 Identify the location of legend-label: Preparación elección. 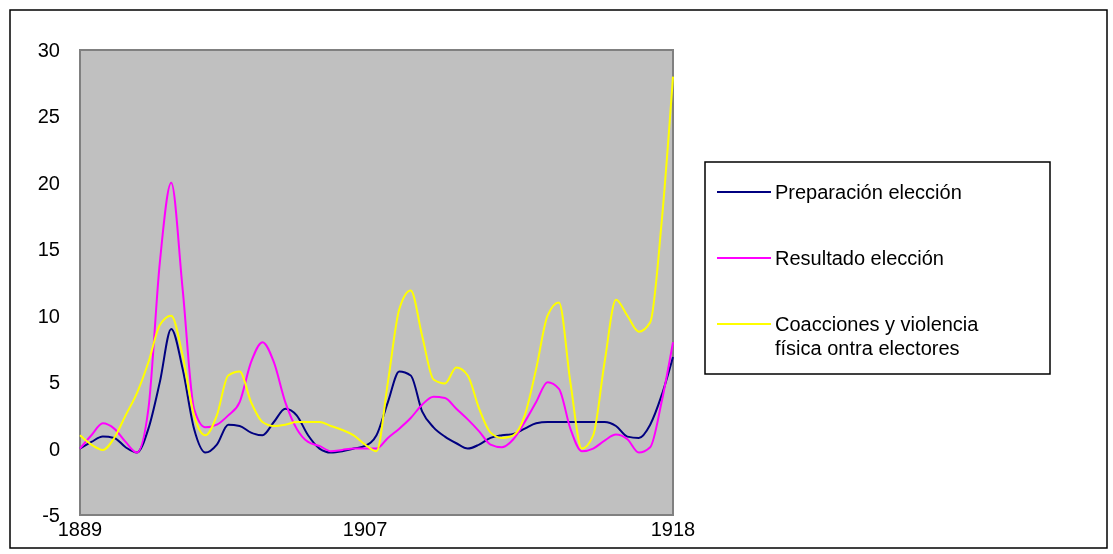
(868, 192).